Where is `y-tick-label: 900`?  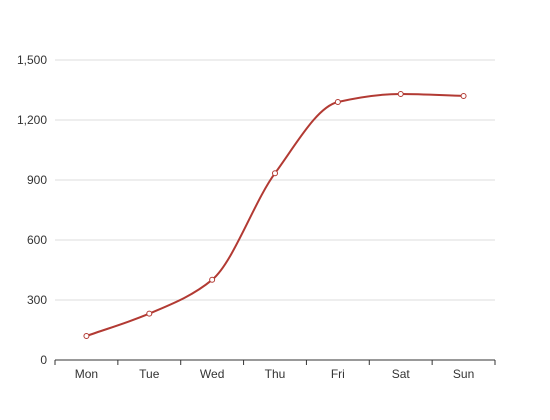
y-tick-label: 900 is located at coordinates (37, 180).